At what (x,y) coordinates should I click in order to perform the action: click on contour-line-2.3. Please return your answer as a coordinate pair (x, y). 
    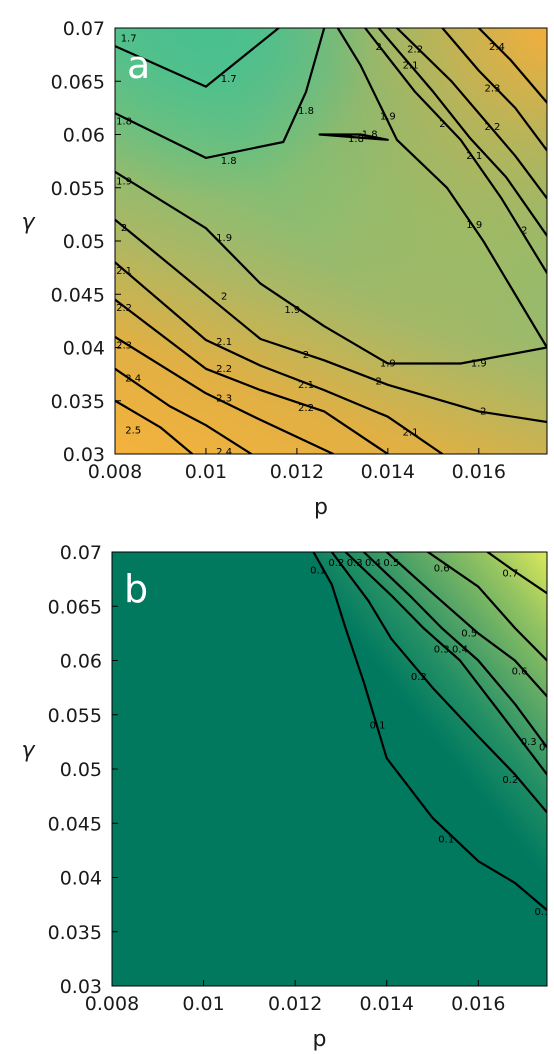
    Looking at the image, I should click on (494, 90).